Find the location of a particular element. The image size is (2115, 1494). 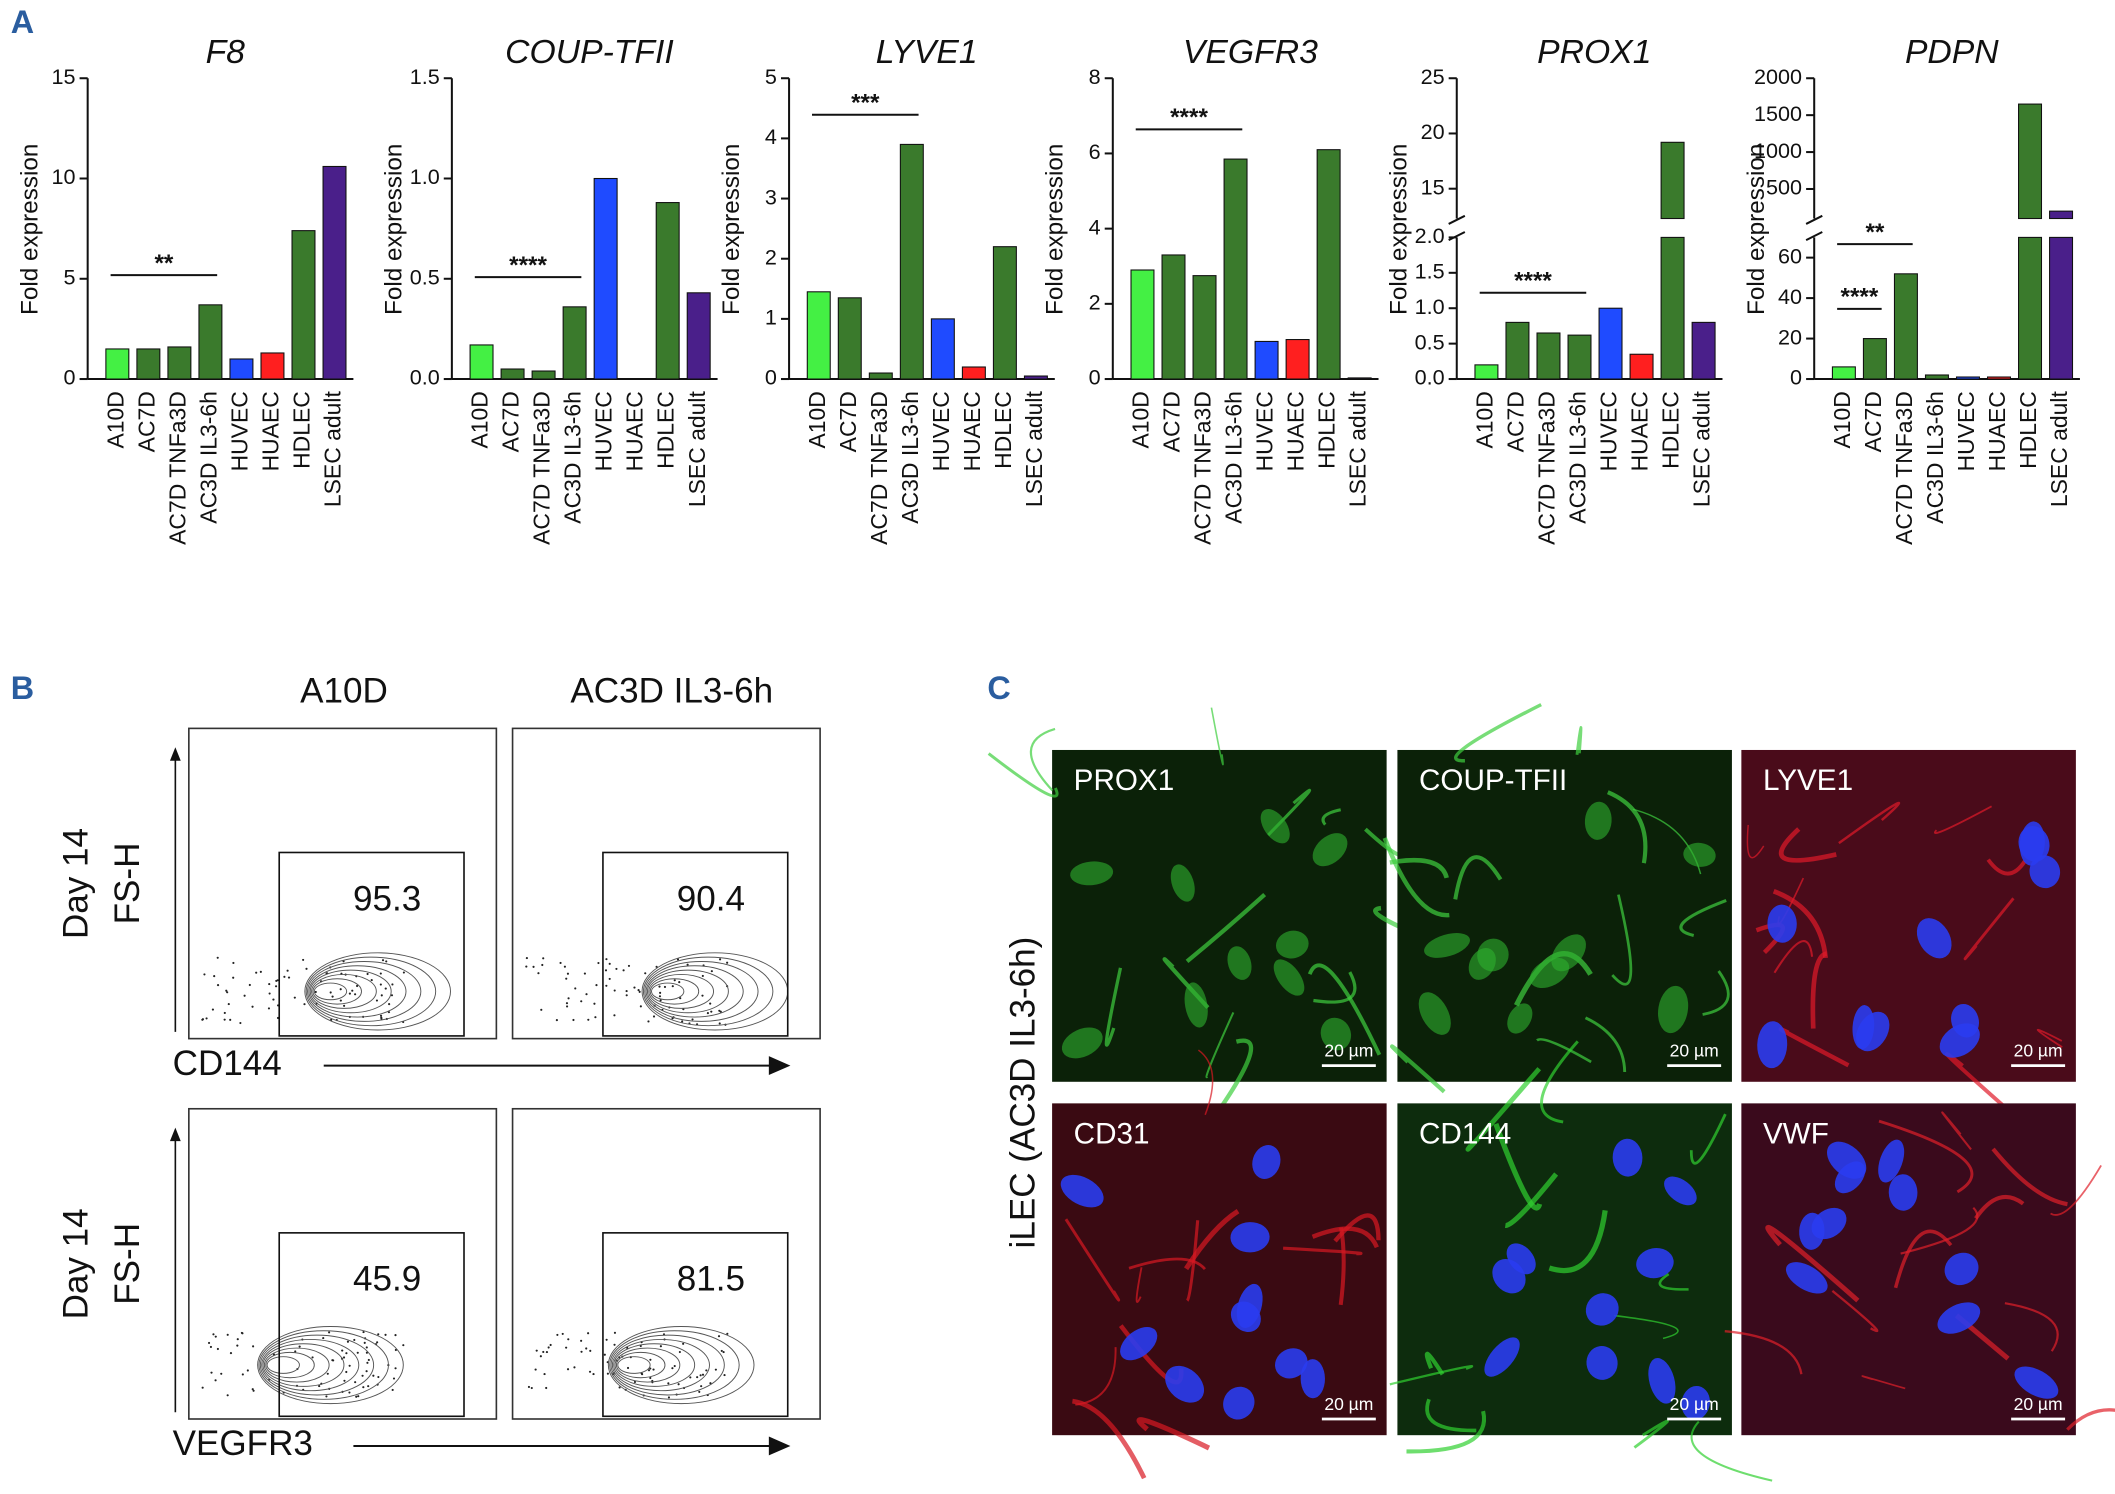

gate-value: 95.3 is located at coordinates (387, 898).